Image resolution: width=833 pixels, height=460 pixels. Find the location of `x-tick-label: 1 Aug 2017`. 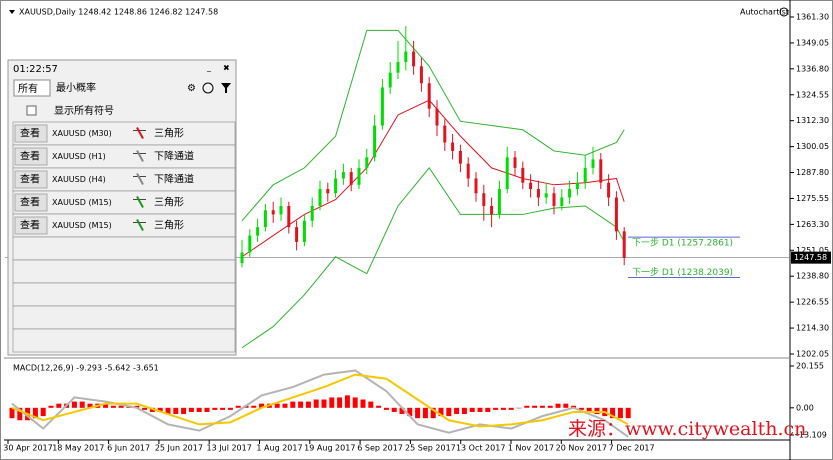

x-tick-label: 1 Aug 2017 is located at coordinates (279, 448).